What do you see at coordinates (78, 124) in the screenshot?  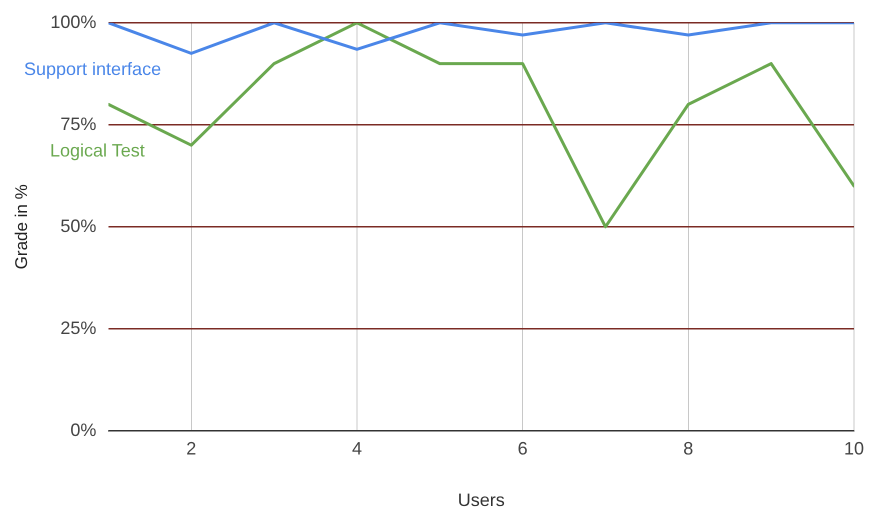 I see `y-tick-label: 75%` at bounding box center [78, 124].